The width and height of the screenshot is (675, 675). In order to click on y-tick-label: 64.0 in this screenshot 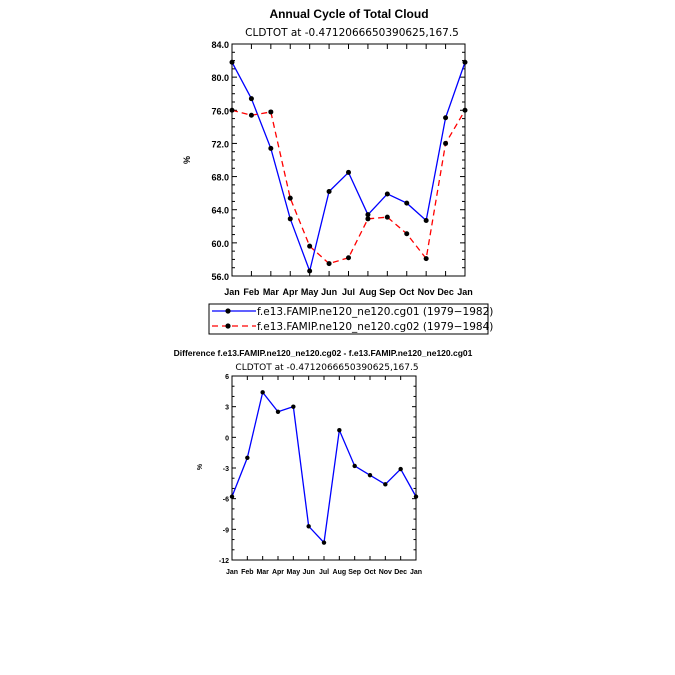, I will do `click(220, 211)`.